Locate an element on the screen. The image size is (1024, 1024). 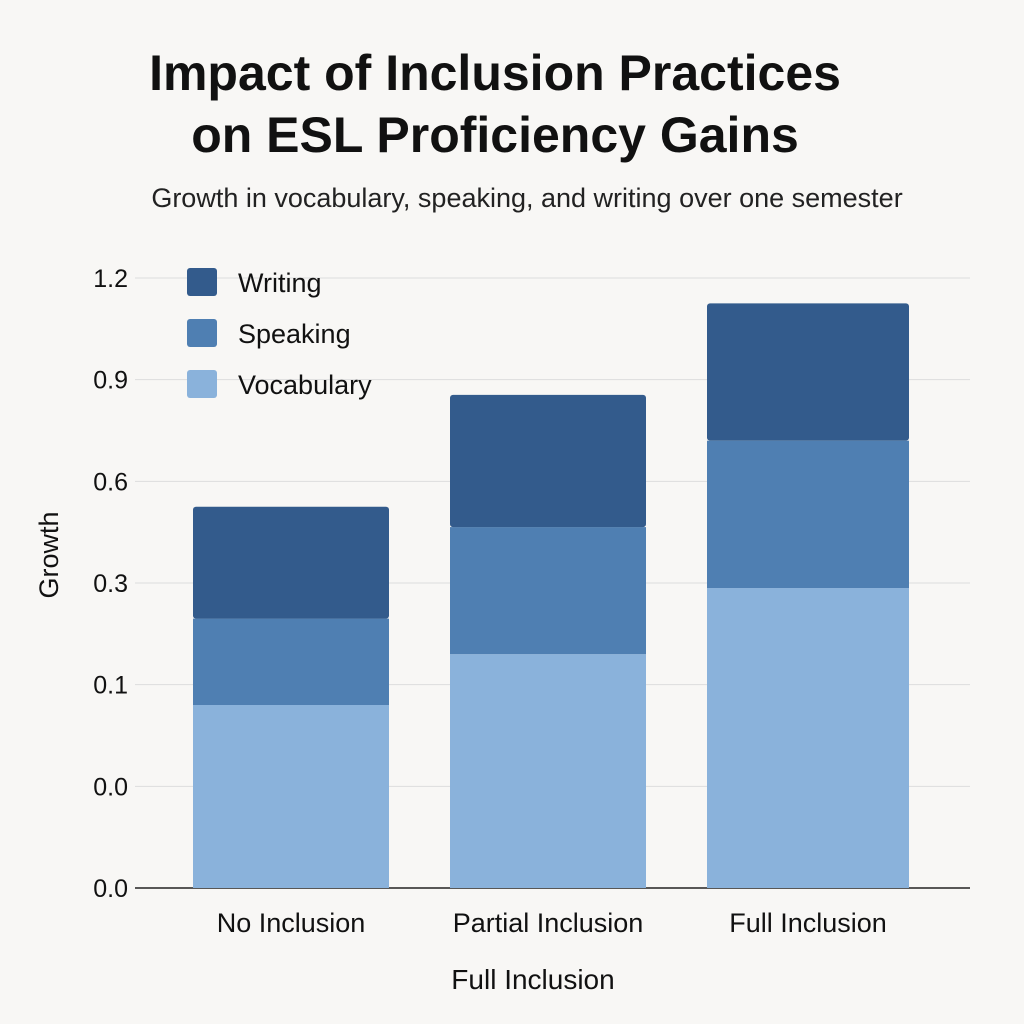
y-tick-label: 0.1 is located at coordinates (110, 686).